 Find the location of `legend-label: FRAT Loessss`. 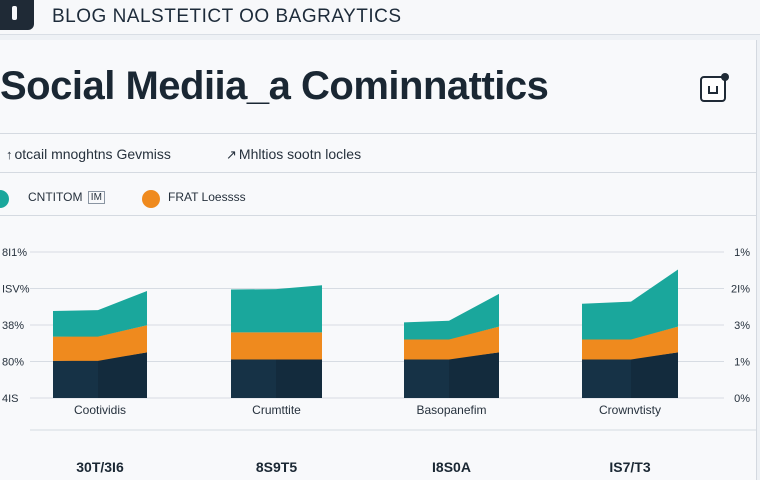

legend-label: FRAT Loessss is located at coordinates (207, 197).